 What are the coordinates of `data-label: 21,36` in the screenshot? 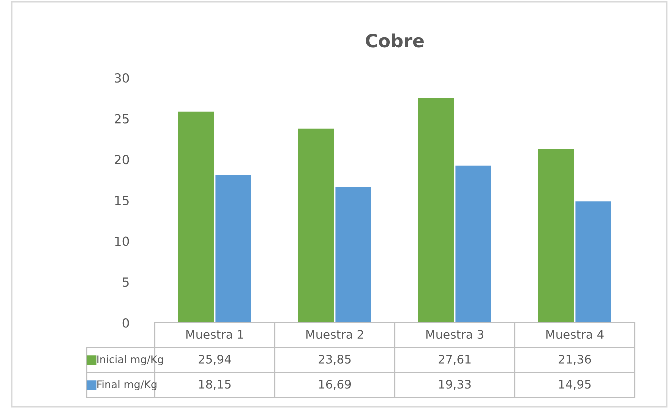 It's located at (575, 360).